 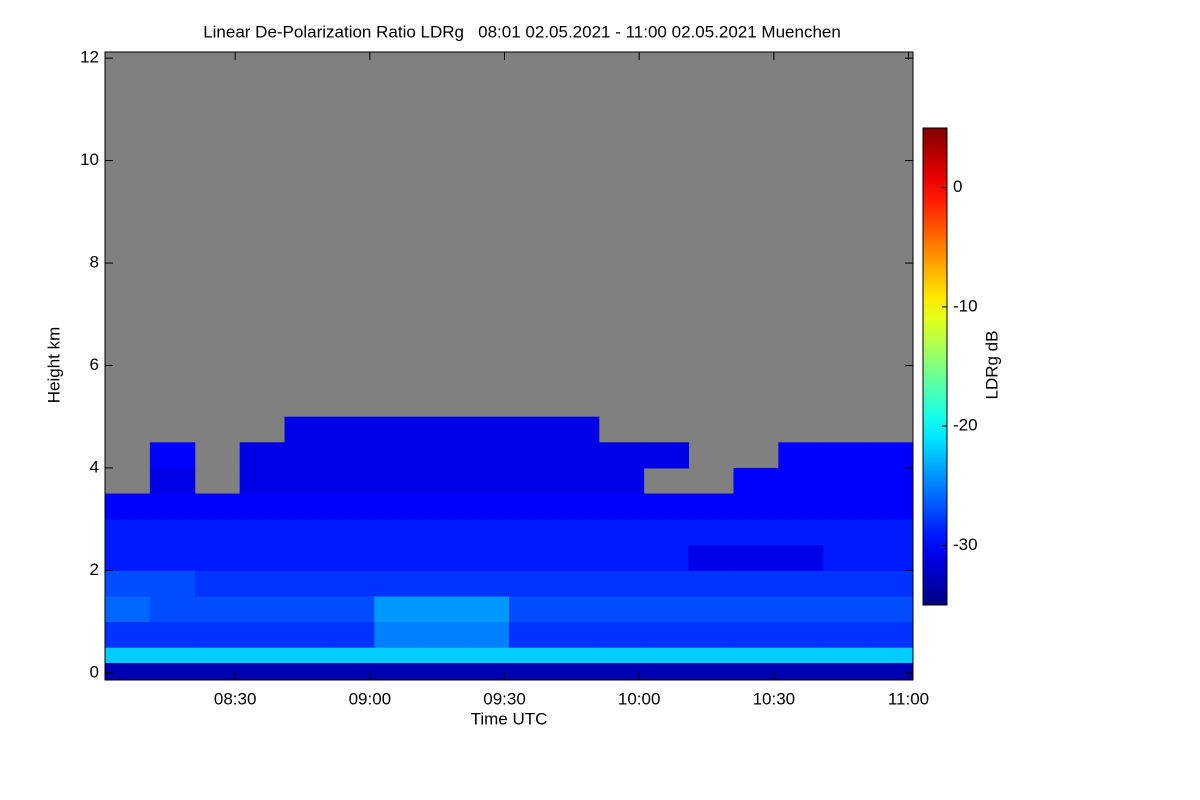 I want to click on x-tick-label: 11:00, so click(x=908, y=698).